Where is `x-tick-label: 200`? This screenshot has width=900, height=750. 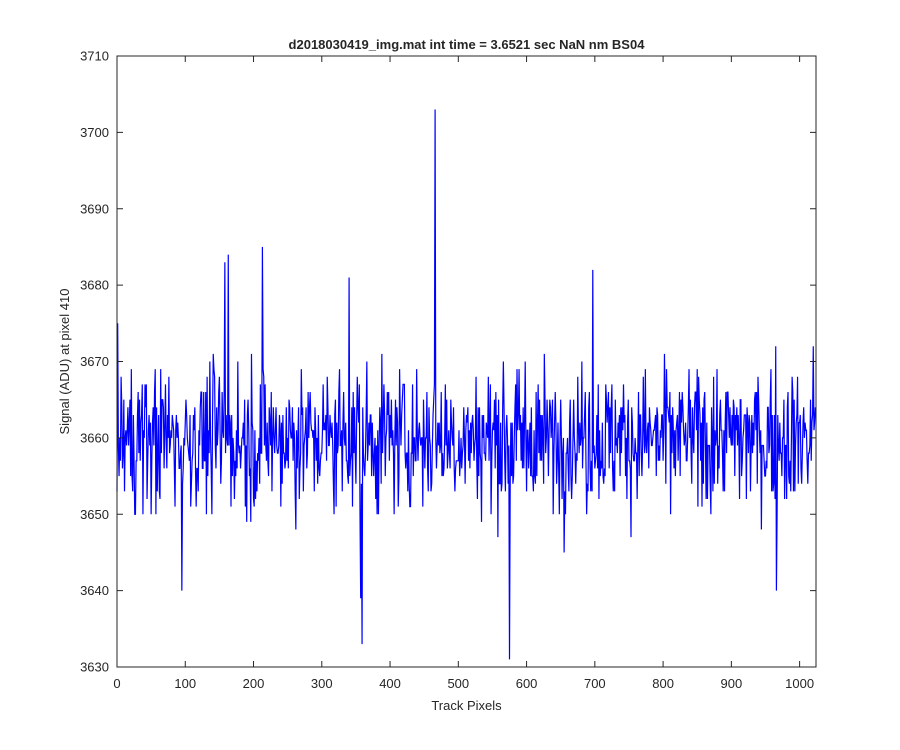
x-tick-label: 200 is located at coordinates (254, 683).